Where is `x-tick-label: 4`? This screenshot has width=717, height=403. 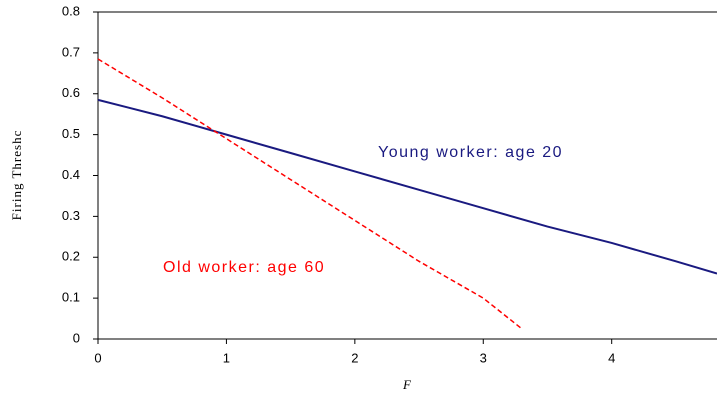
x-tick-label: 4 is located at coordinates (611, 357).